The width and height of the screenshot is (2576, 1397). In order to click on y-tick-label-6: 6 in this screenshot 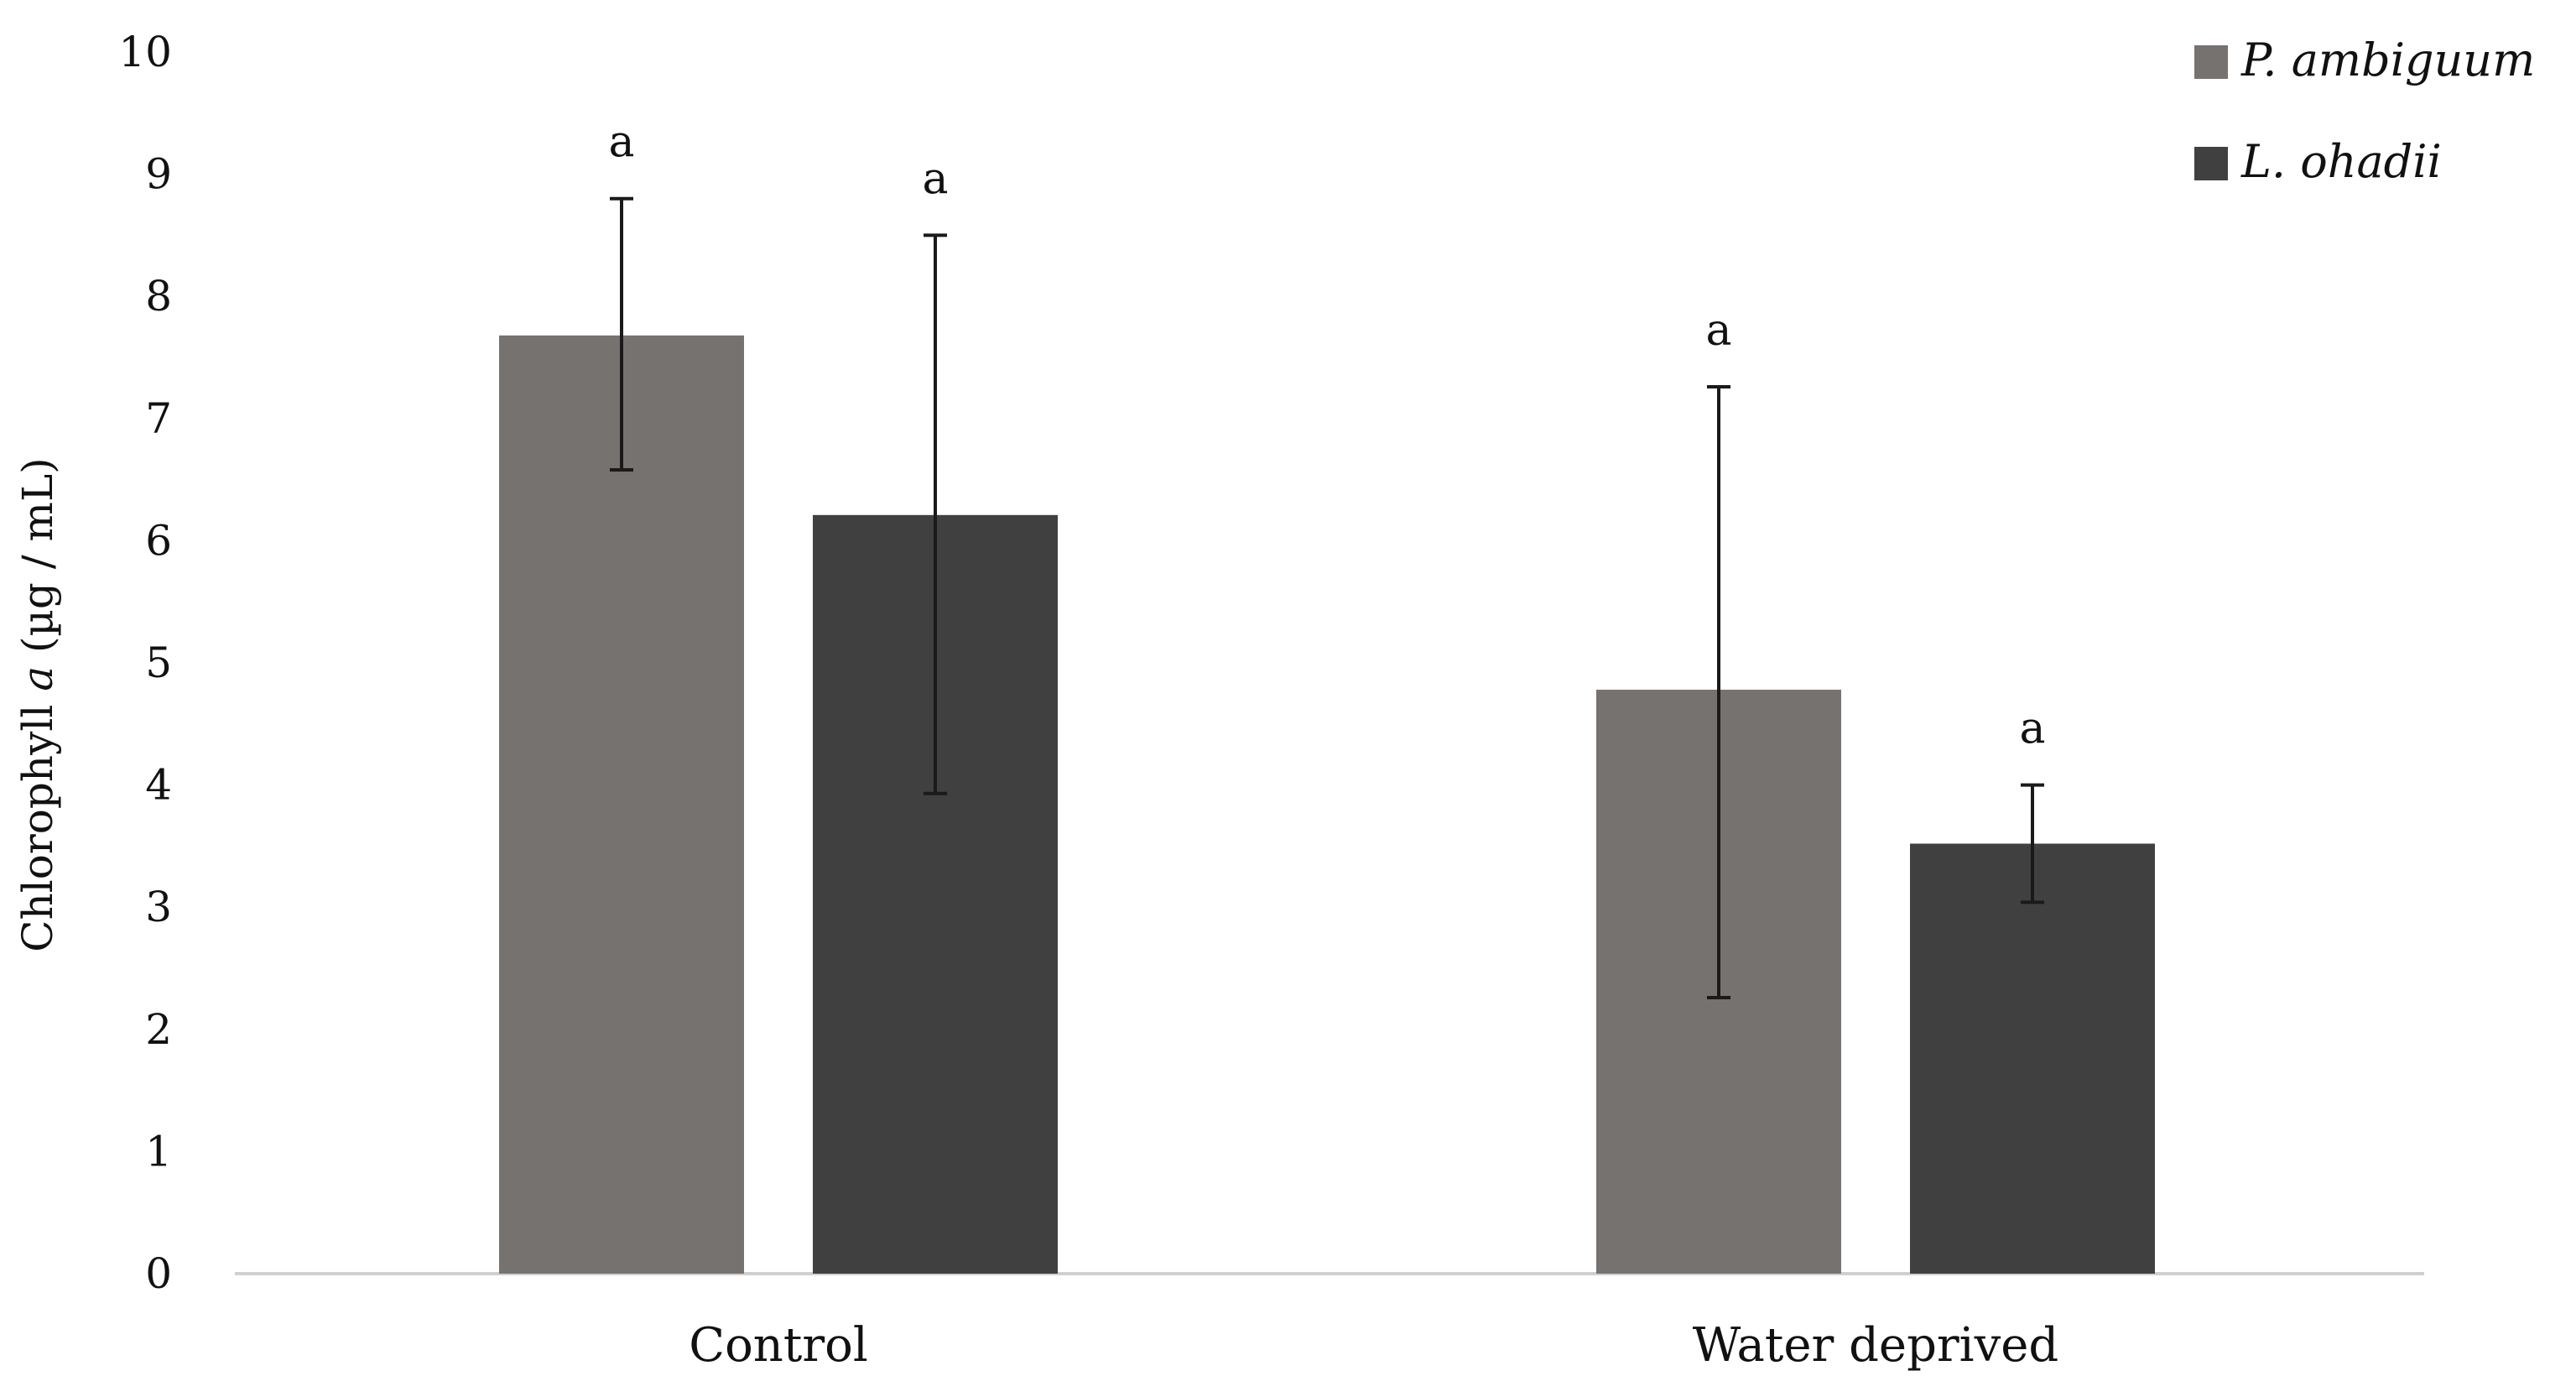, I will do `click(158, 540)`.